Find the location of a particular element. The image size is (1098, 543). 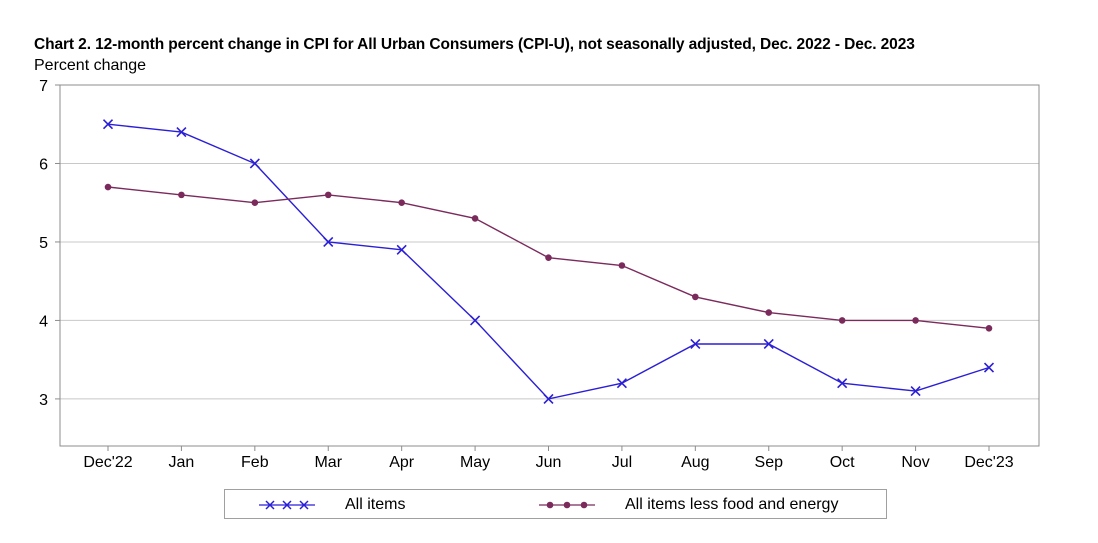

y-tick-label: 7 is located at coordinates (43, 86).